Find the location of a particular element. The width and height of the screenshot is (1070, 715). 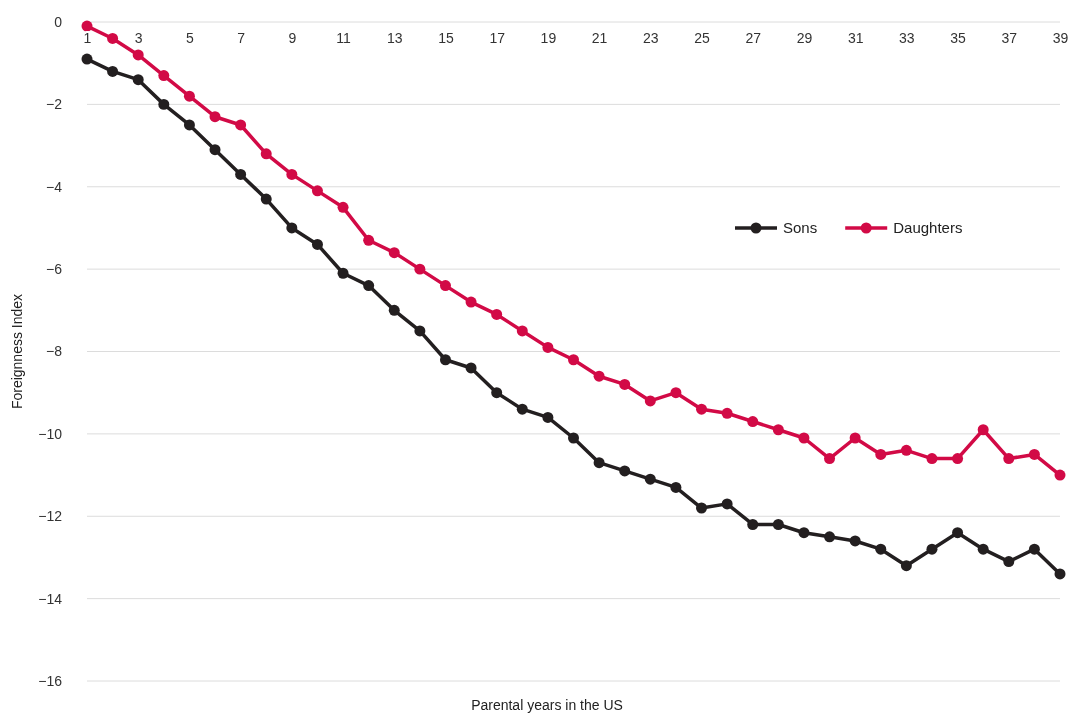

x-tick-label: 37 is located at coordinates (1009, 37).